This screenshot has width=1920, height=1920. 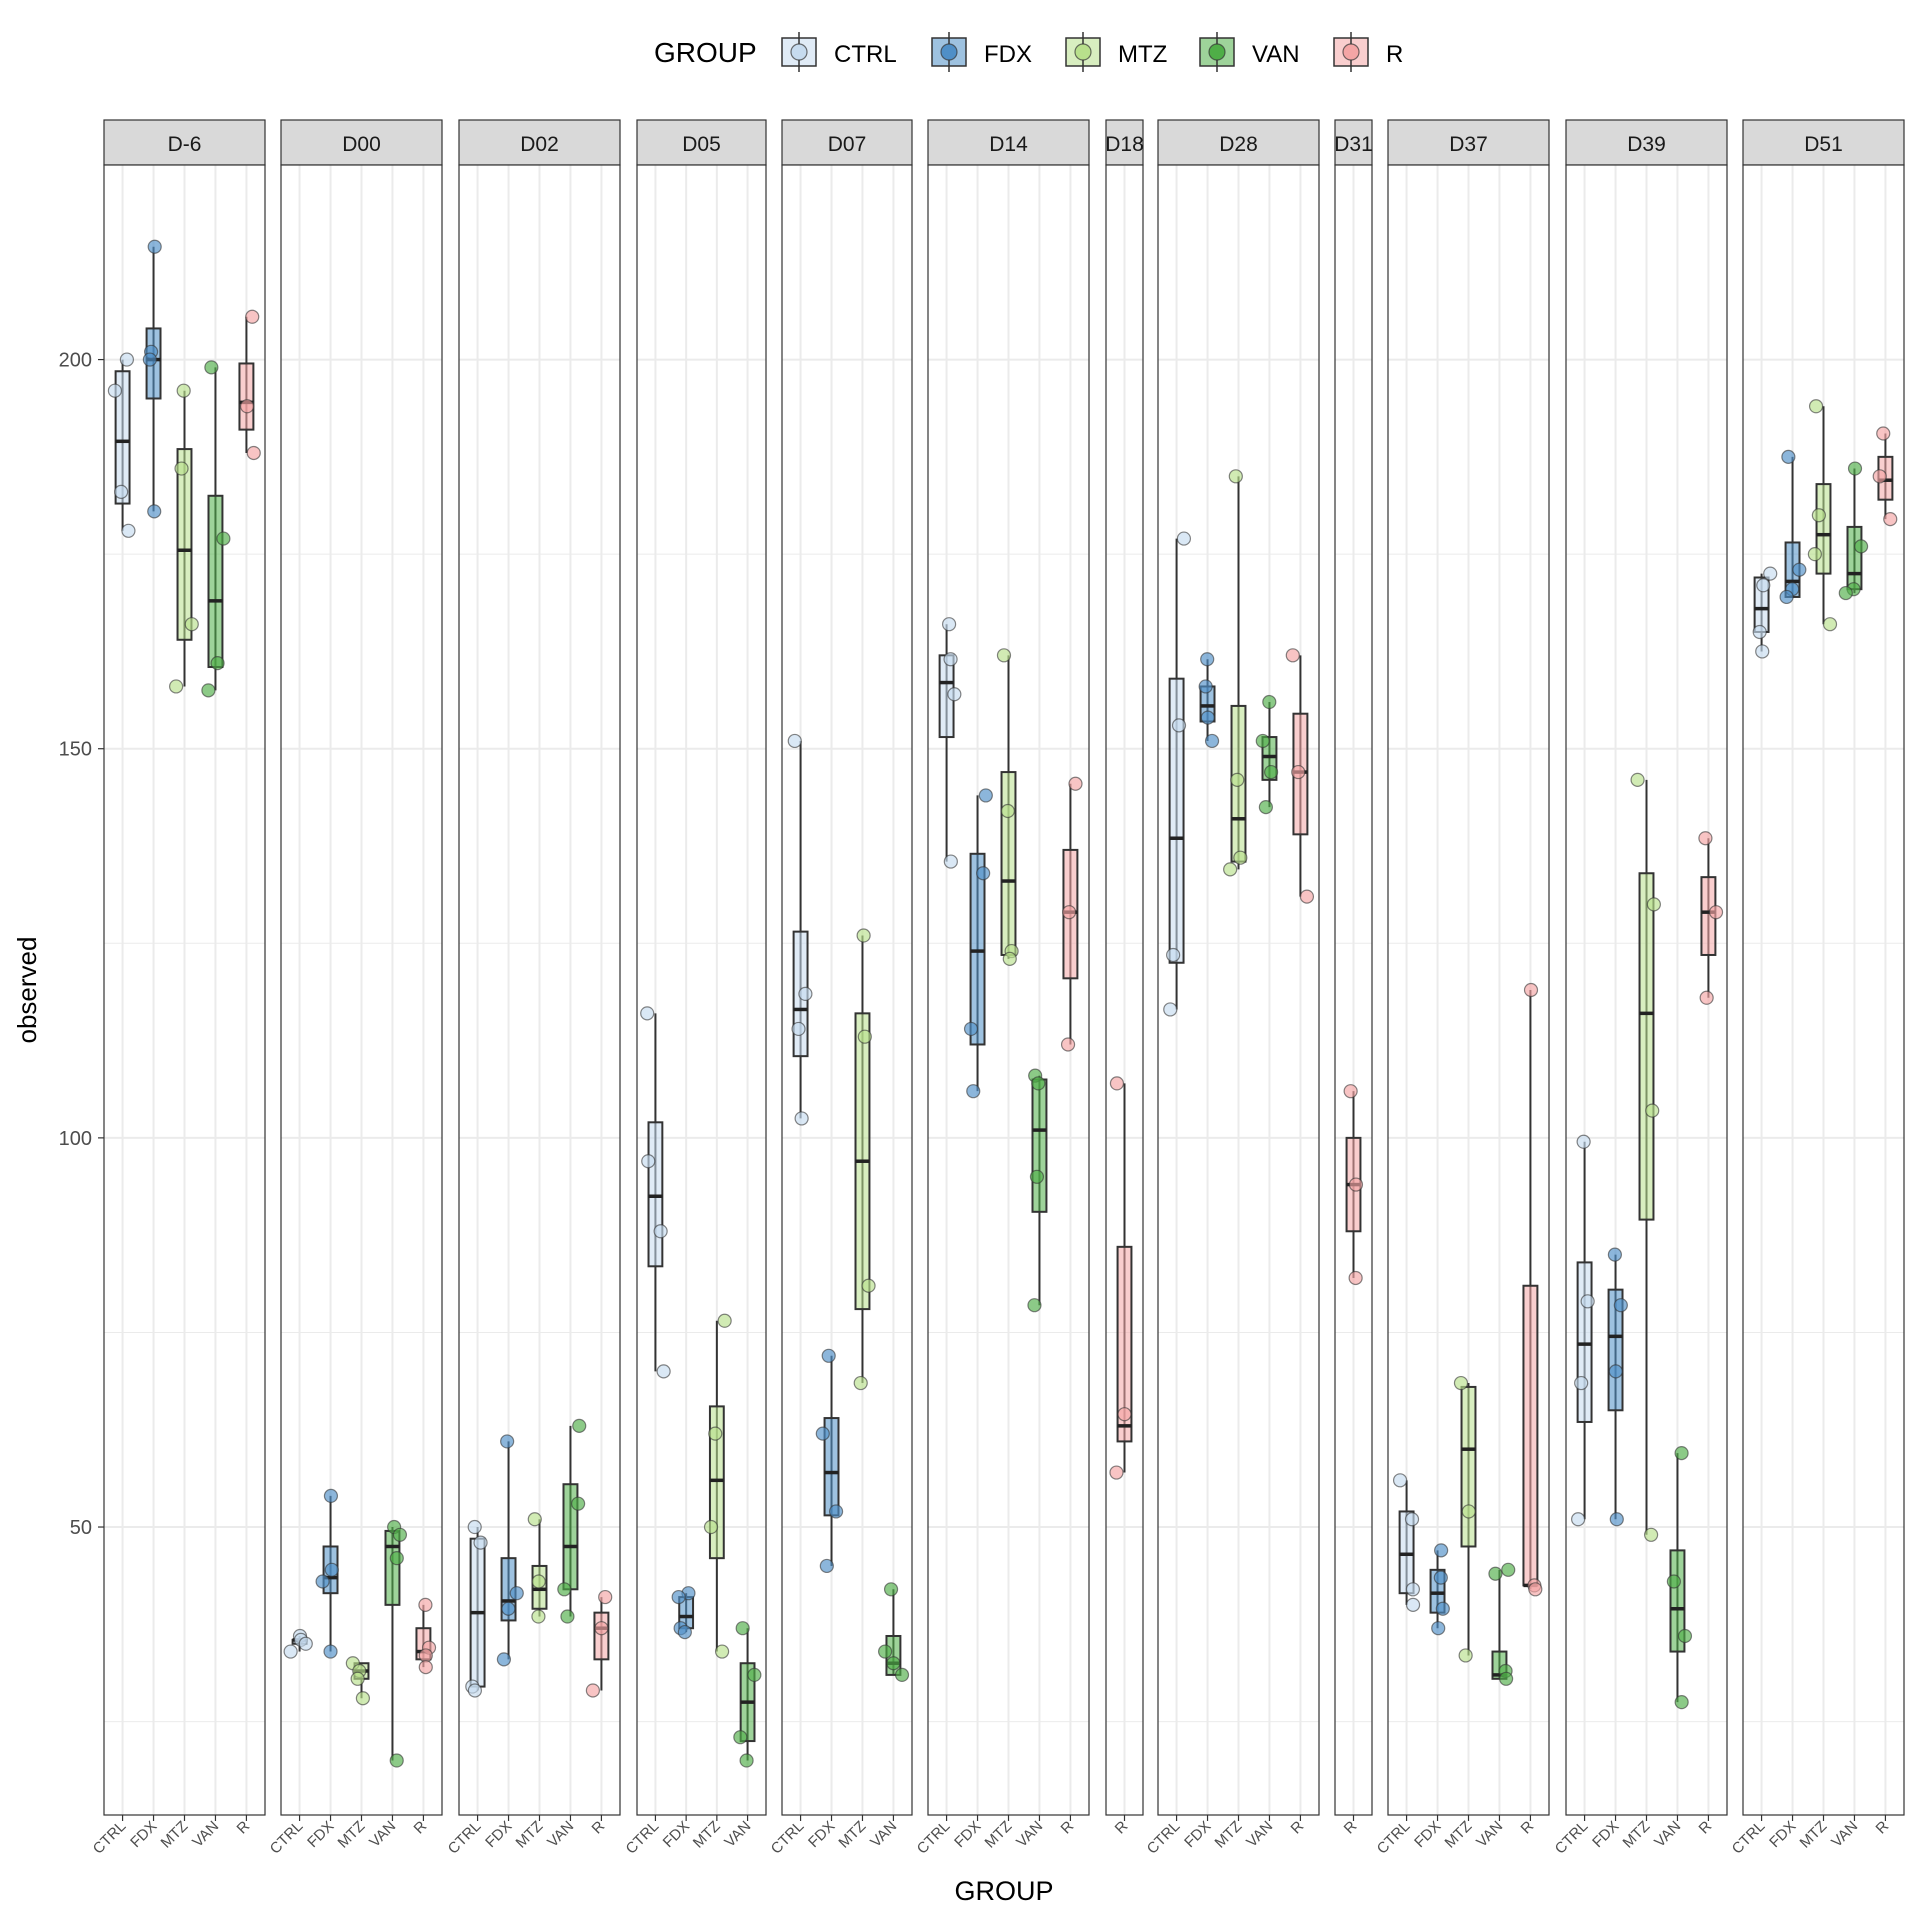 What do you see at coordinates (1124, 978) in the screenshot?
I see `facet-panel-d18: D18 R` at bounding box center [1124, 978].